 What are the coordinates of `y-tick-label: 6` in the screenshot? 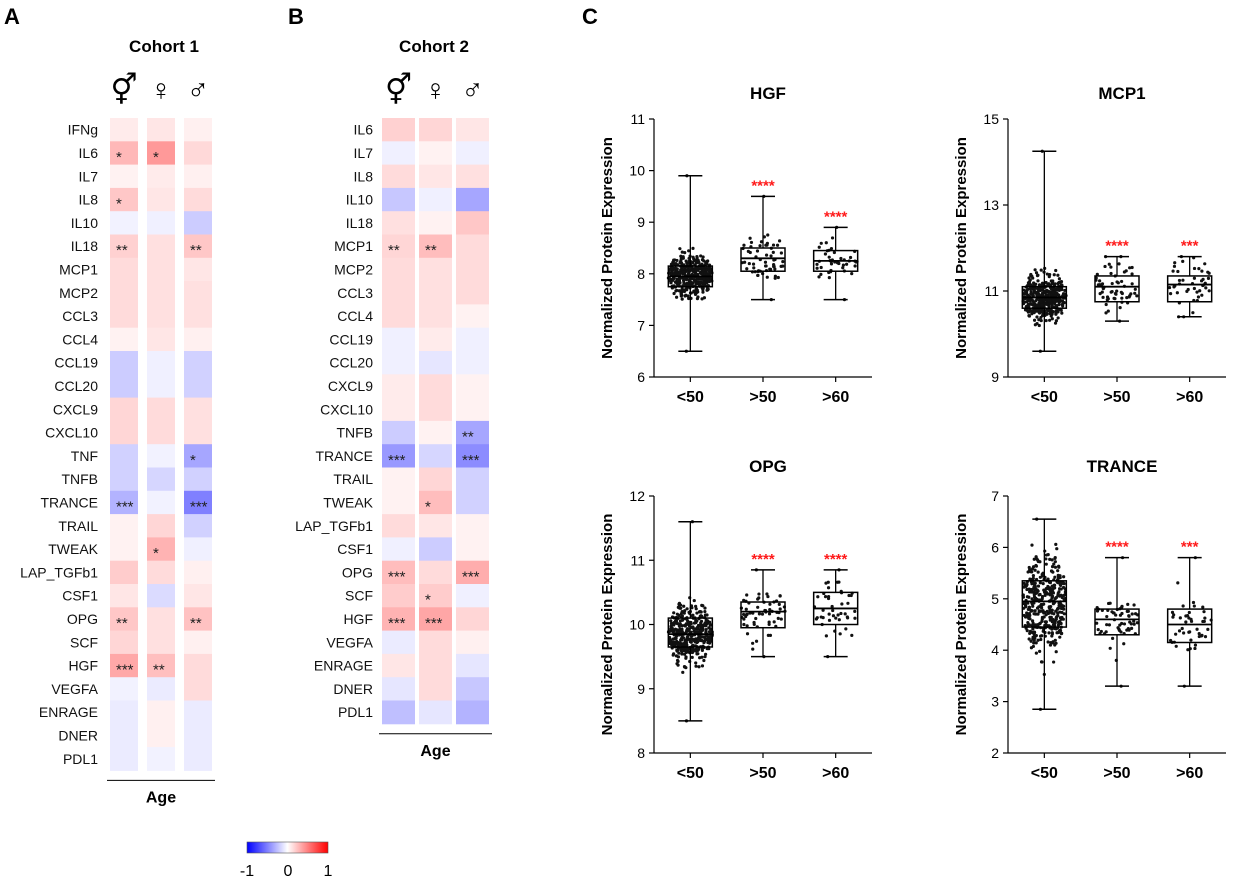 It's located at (995, 547).